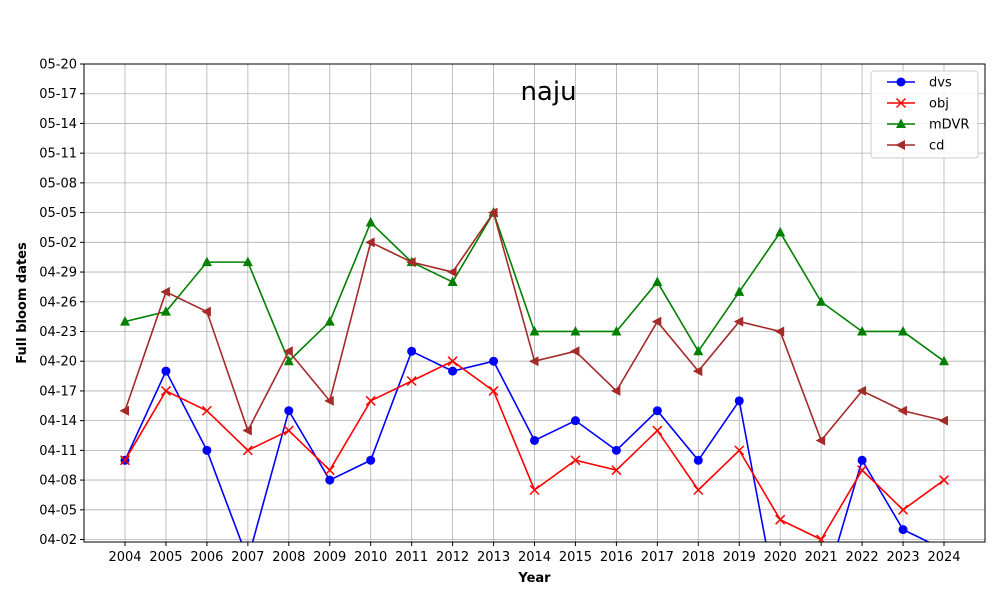  What do you see at coordinates (58, 421) in the screenshot?
I see `y-tick-label: 04-14` at bounding box center [58, 421].